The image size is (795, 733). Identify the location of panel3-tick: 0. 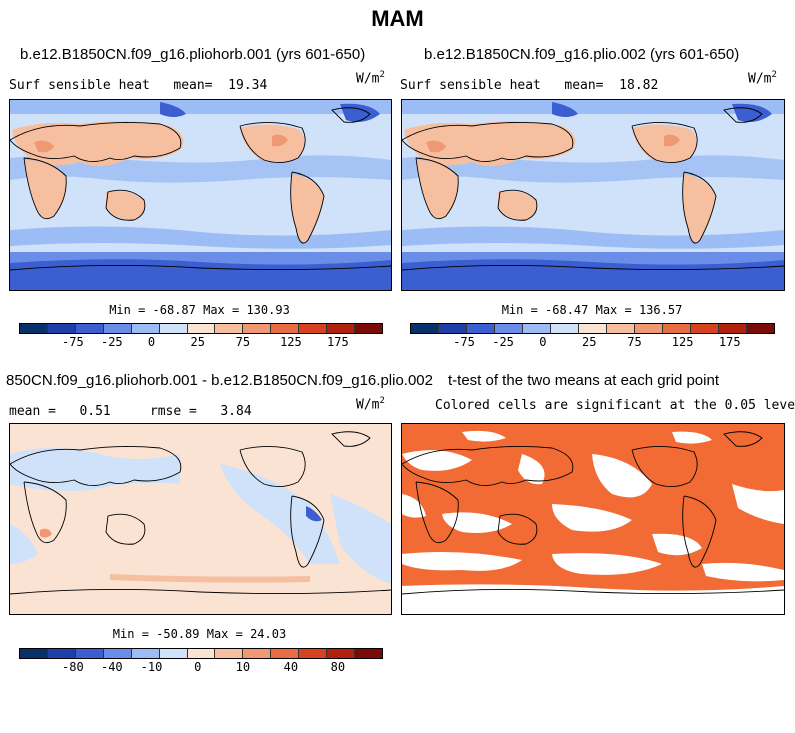
(198, 667).